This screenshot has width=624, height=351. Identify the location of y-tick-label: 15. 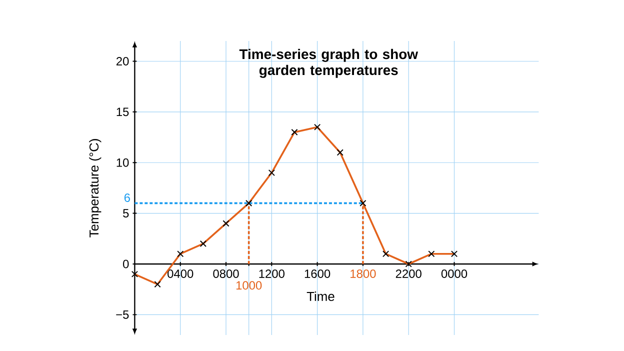
(122, 112).